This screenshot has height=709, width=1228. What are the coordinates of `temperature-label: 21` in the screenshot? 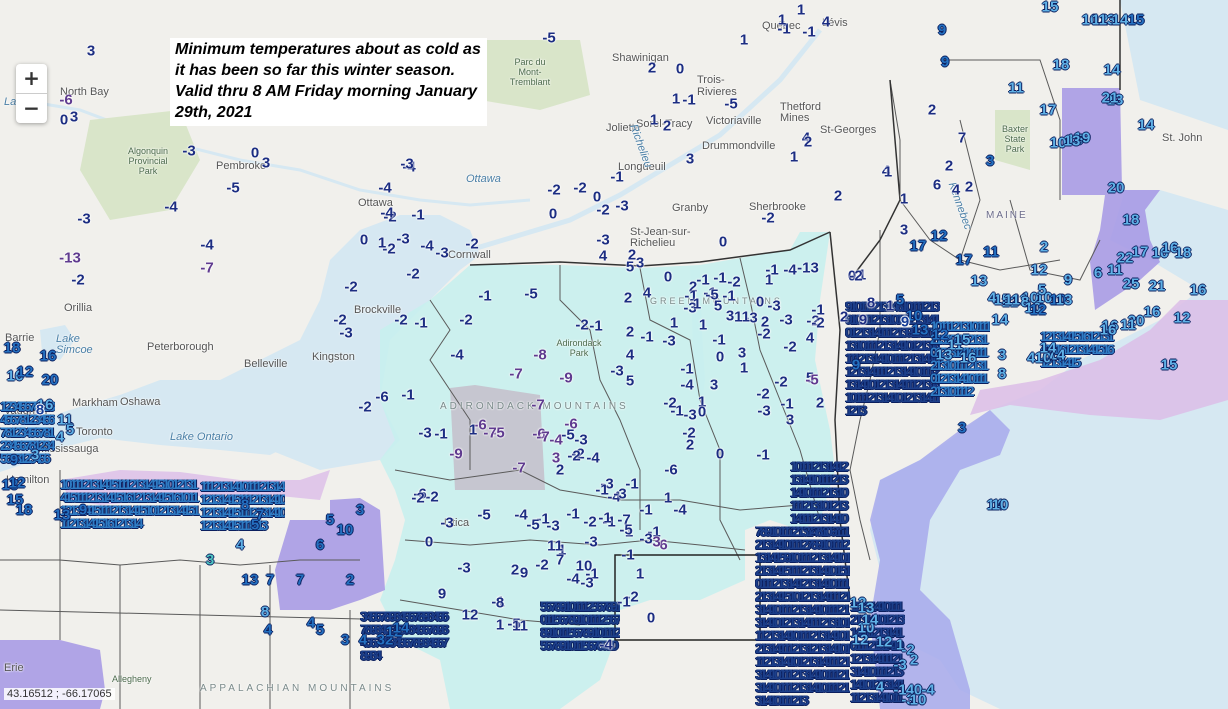 It's located at (1110, 98).